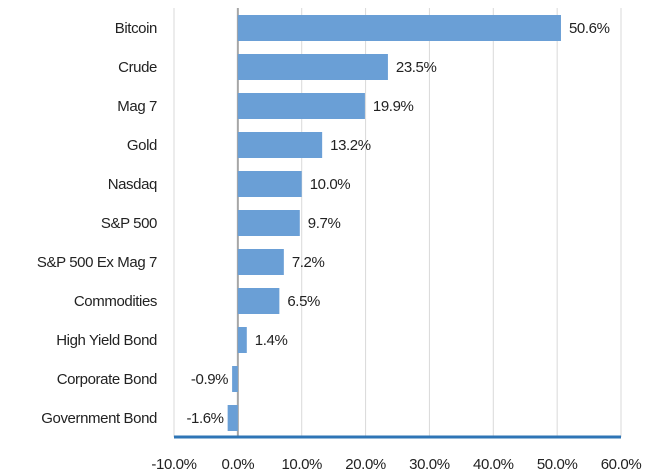 The image size is (647, 476). I want to click on category-label: Bitcoin, so click(136, 28).